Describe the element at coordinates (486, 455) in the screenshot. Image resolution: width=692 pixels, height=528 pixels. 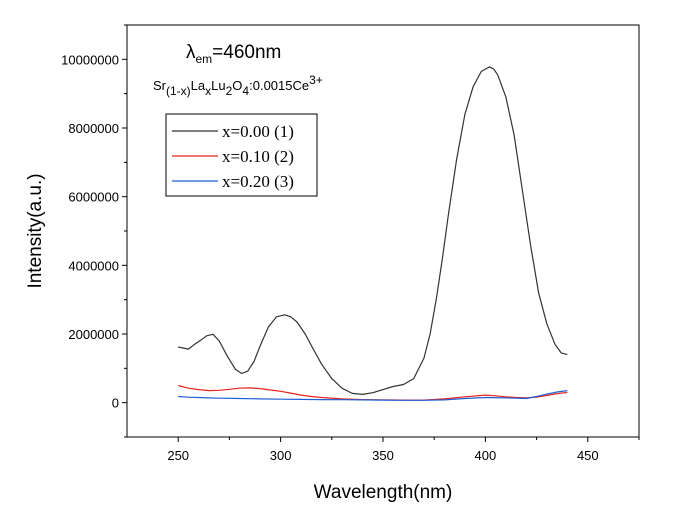
I see `x-tick-label: 400` at that location.